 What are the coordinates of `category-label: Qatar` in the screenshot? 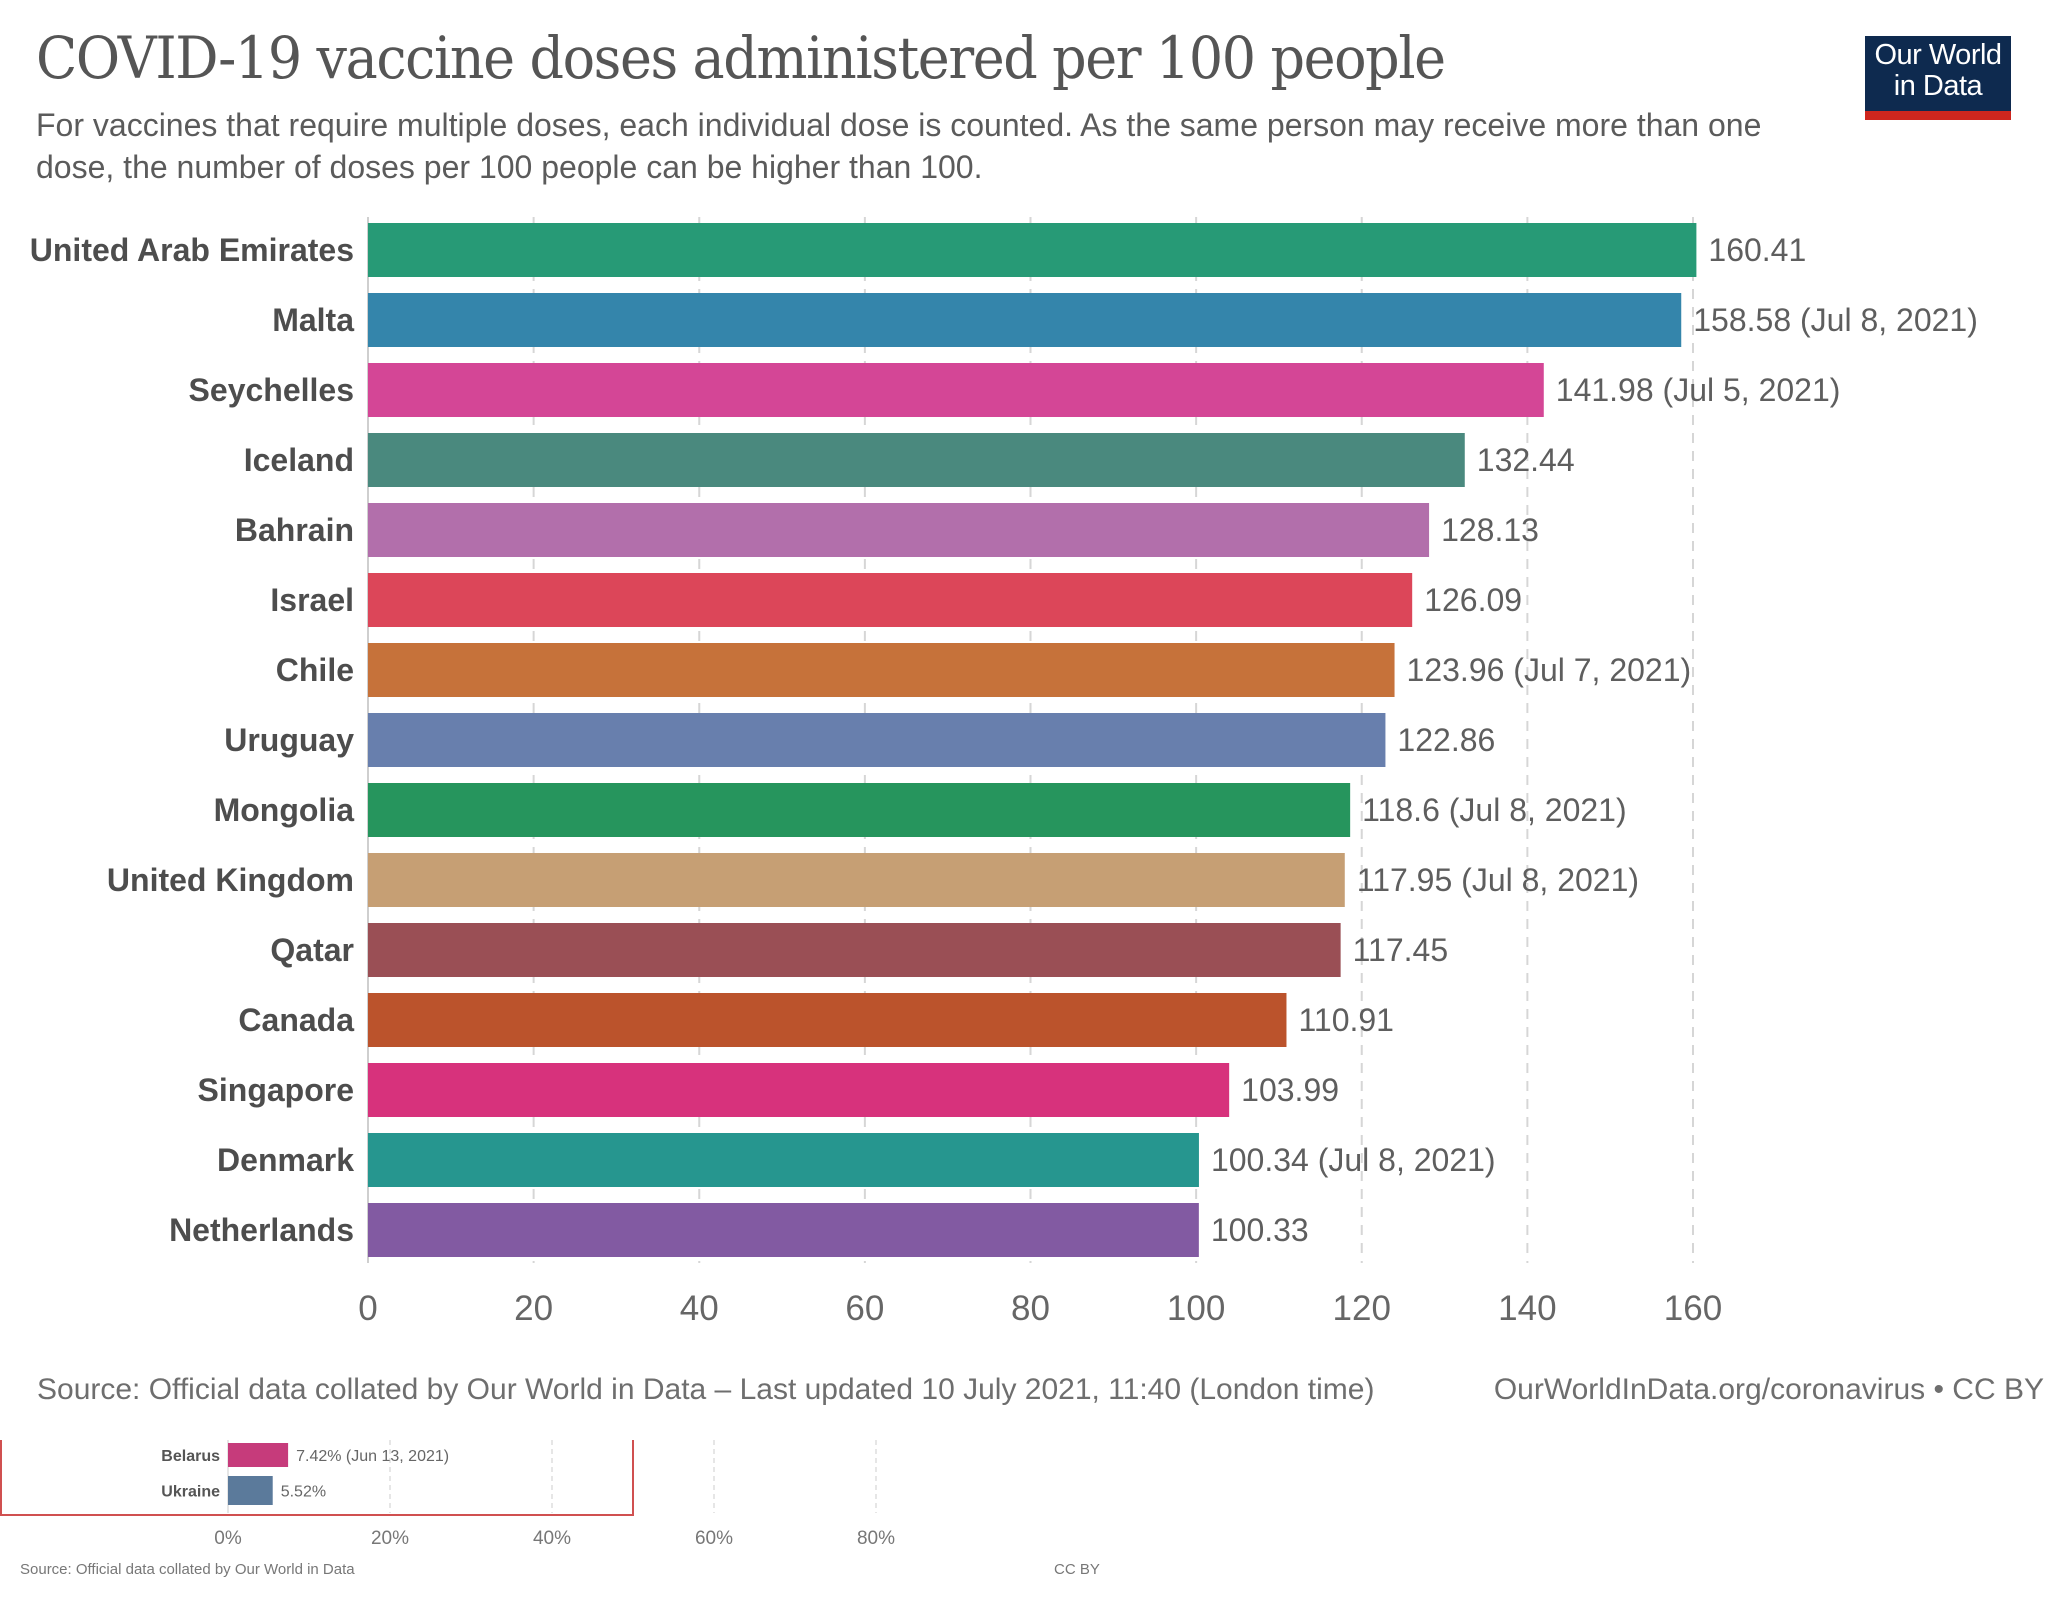 It's located at (312, 950).